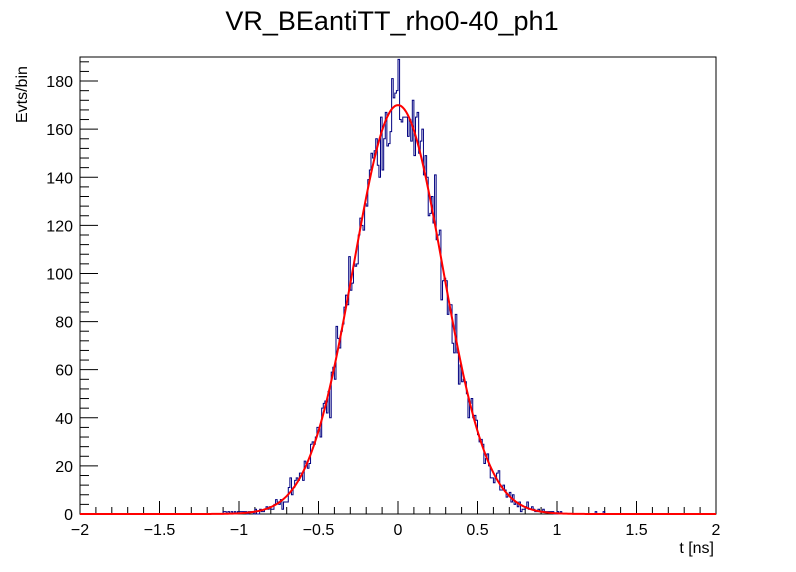 This screenshot has height=572, width=796. I want to click on x-tick-label: −1.5, so click(160, 530).